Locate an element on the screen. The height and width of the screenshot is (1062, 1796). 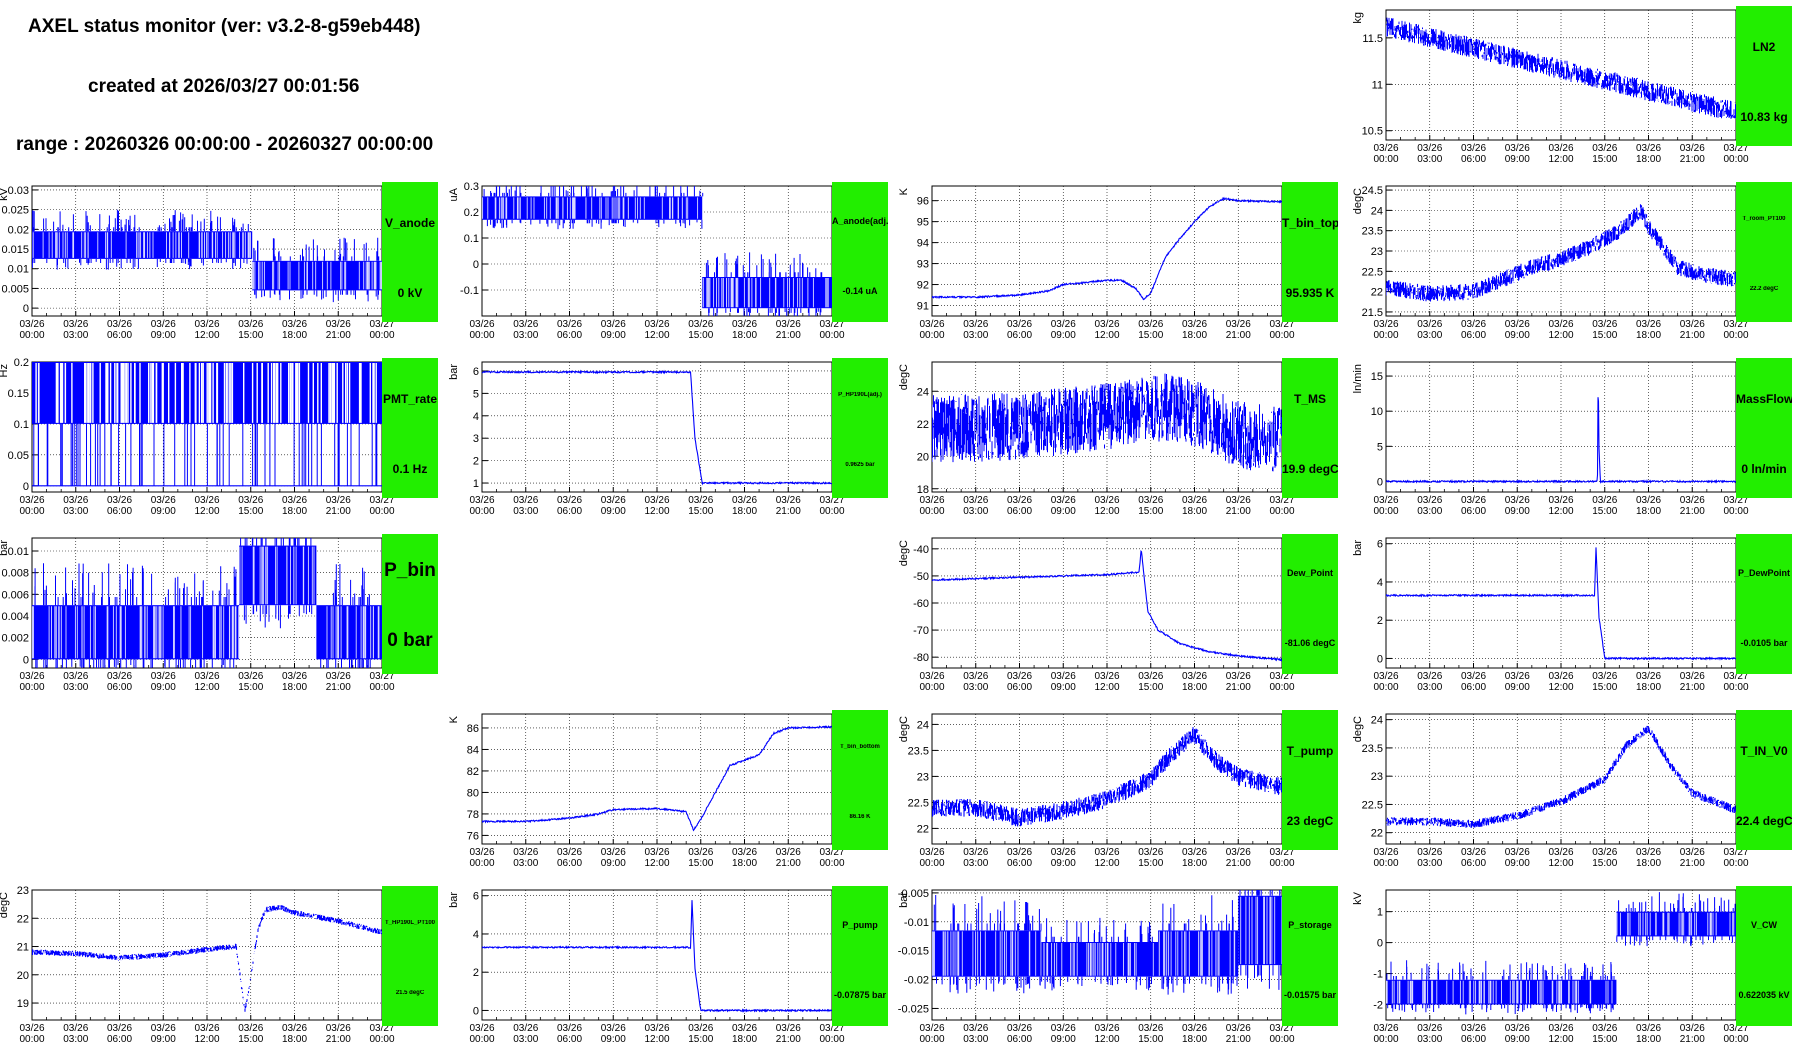
y-tick-label: 0.025 is located at coordinates (15, 211).